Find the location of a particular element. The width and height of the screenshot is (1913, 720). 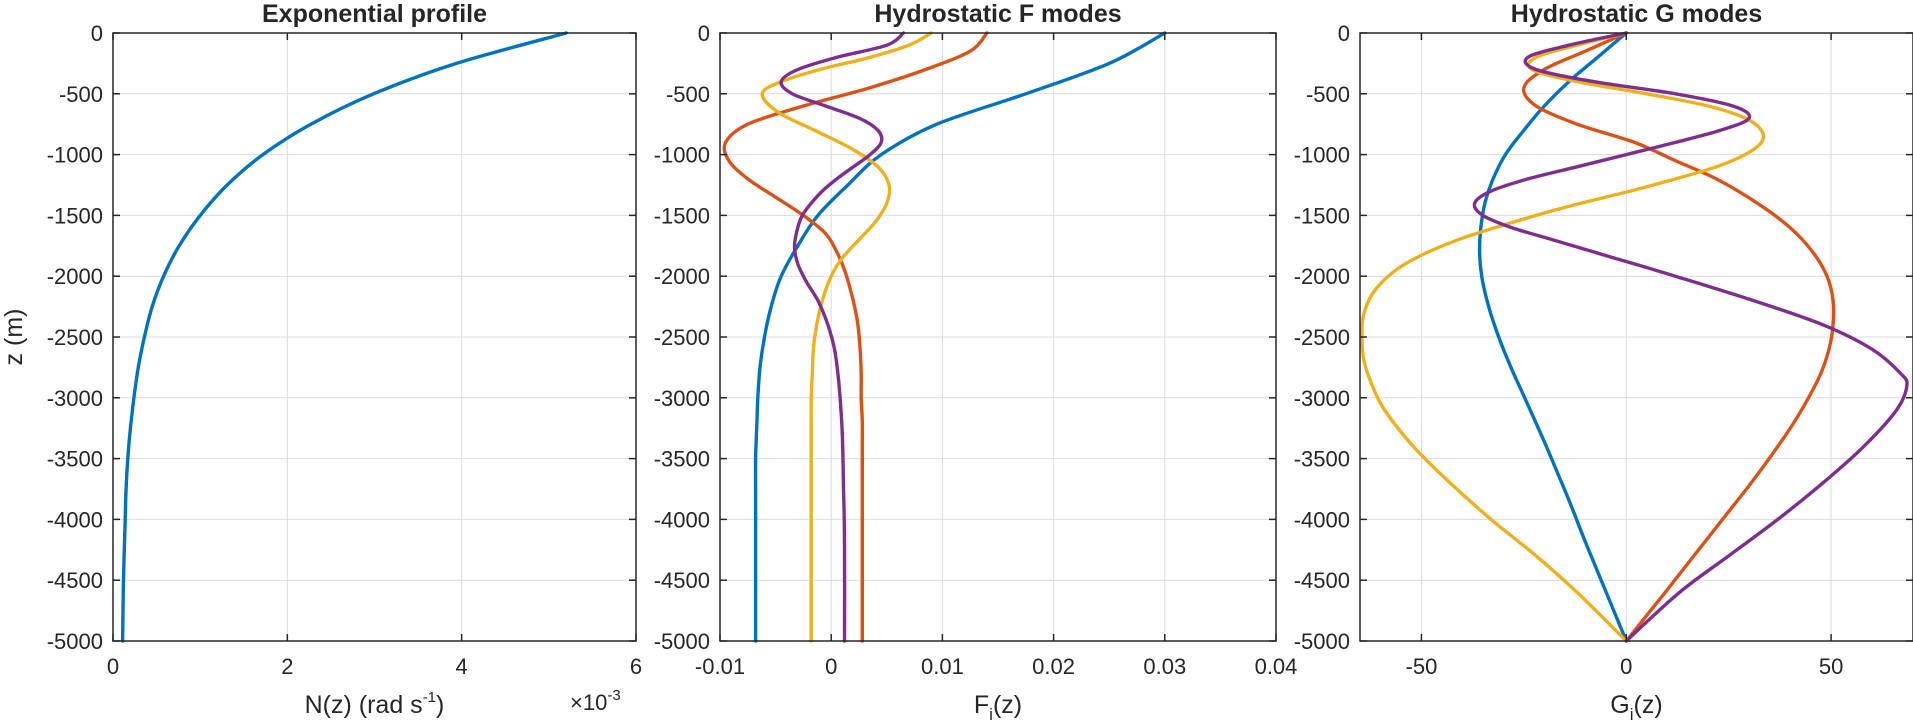

x-axis-label: Gj(z) is located at coordinates (1636, 705).